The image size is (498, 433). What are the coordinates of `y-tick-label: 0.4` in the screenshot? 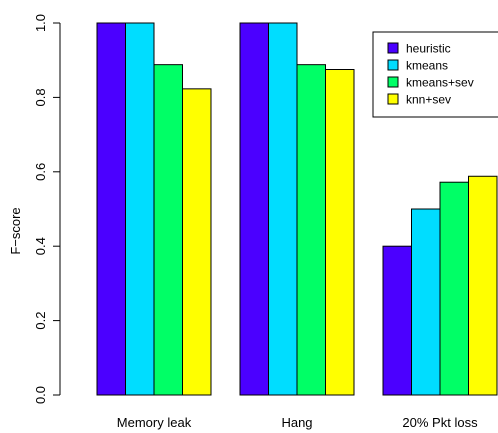 It's located at (40, 246).